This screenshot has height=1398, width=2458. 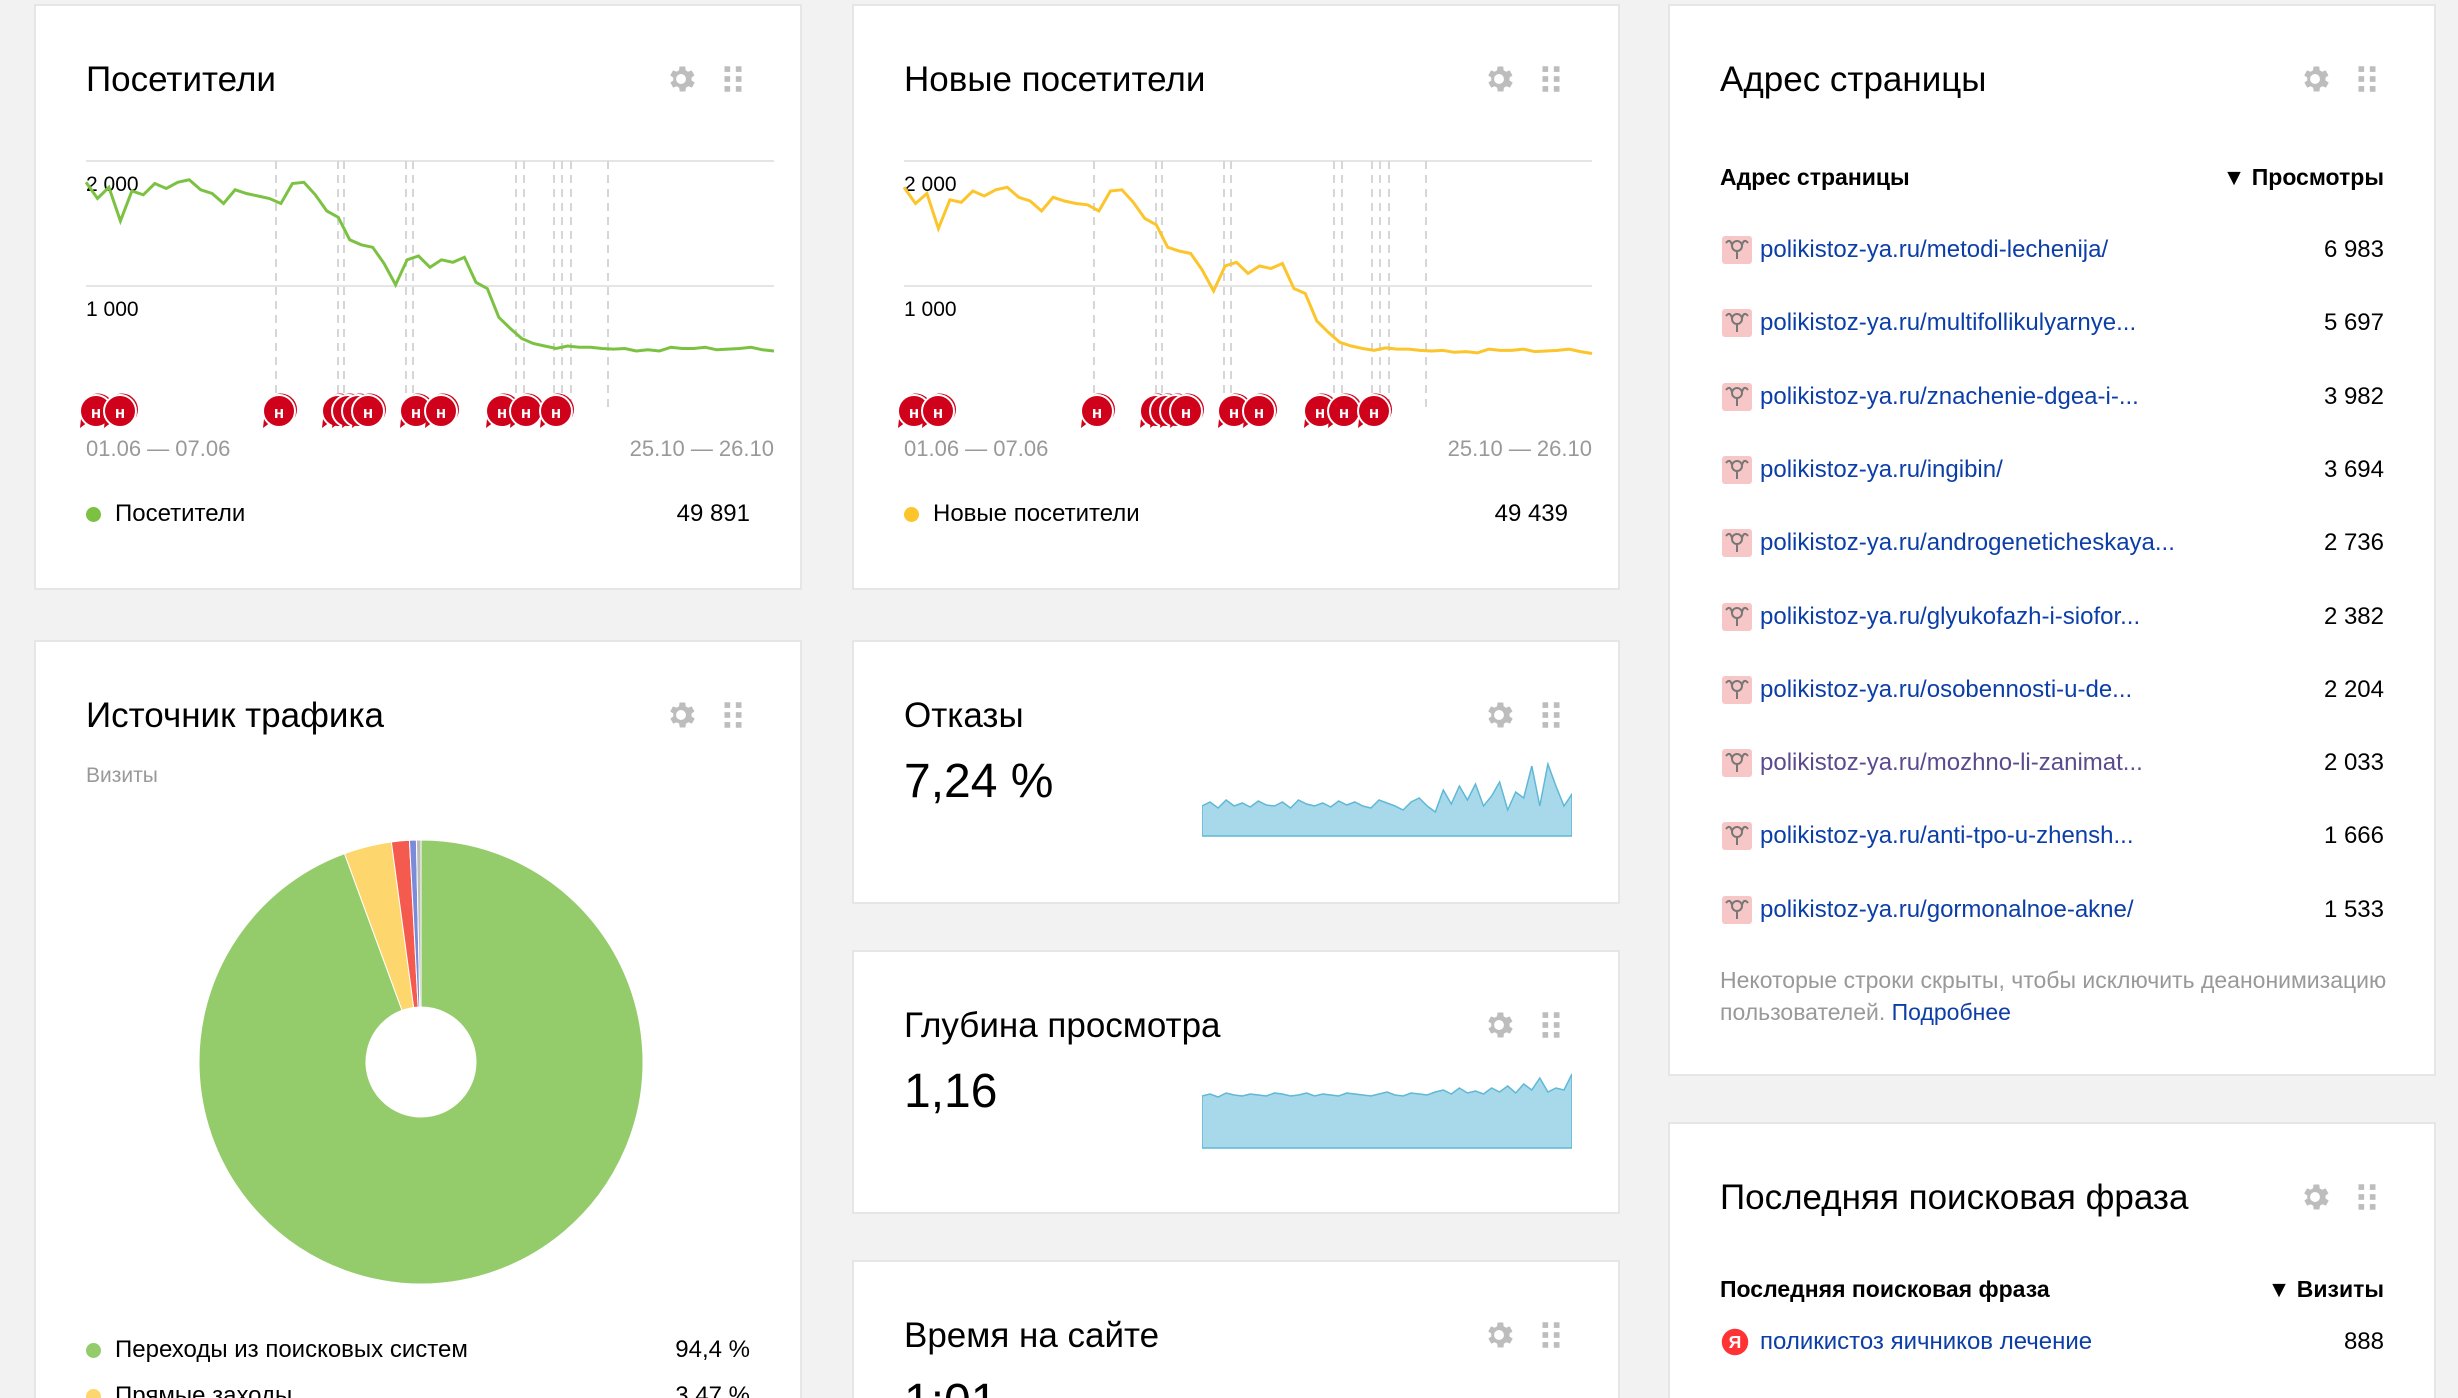 I want to click on column-header-visits-sort: ▼ Визиты, so click(x=2325, y=1289).